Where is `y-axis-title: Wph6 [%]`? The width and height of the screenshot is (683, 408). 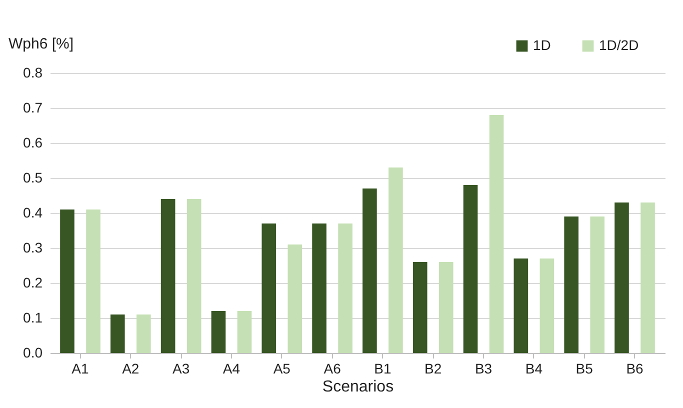
y-axis-title: Wph6 [%] is located at coordinates (41, 44).